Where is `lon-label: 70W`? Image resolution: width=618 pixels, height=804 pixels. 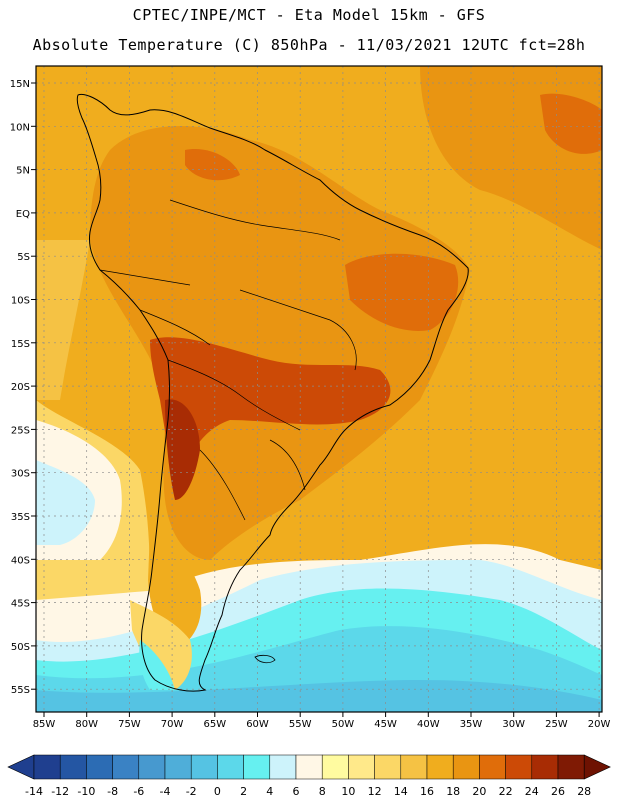 lon-label: 70W is located at coordinates (172, 724).